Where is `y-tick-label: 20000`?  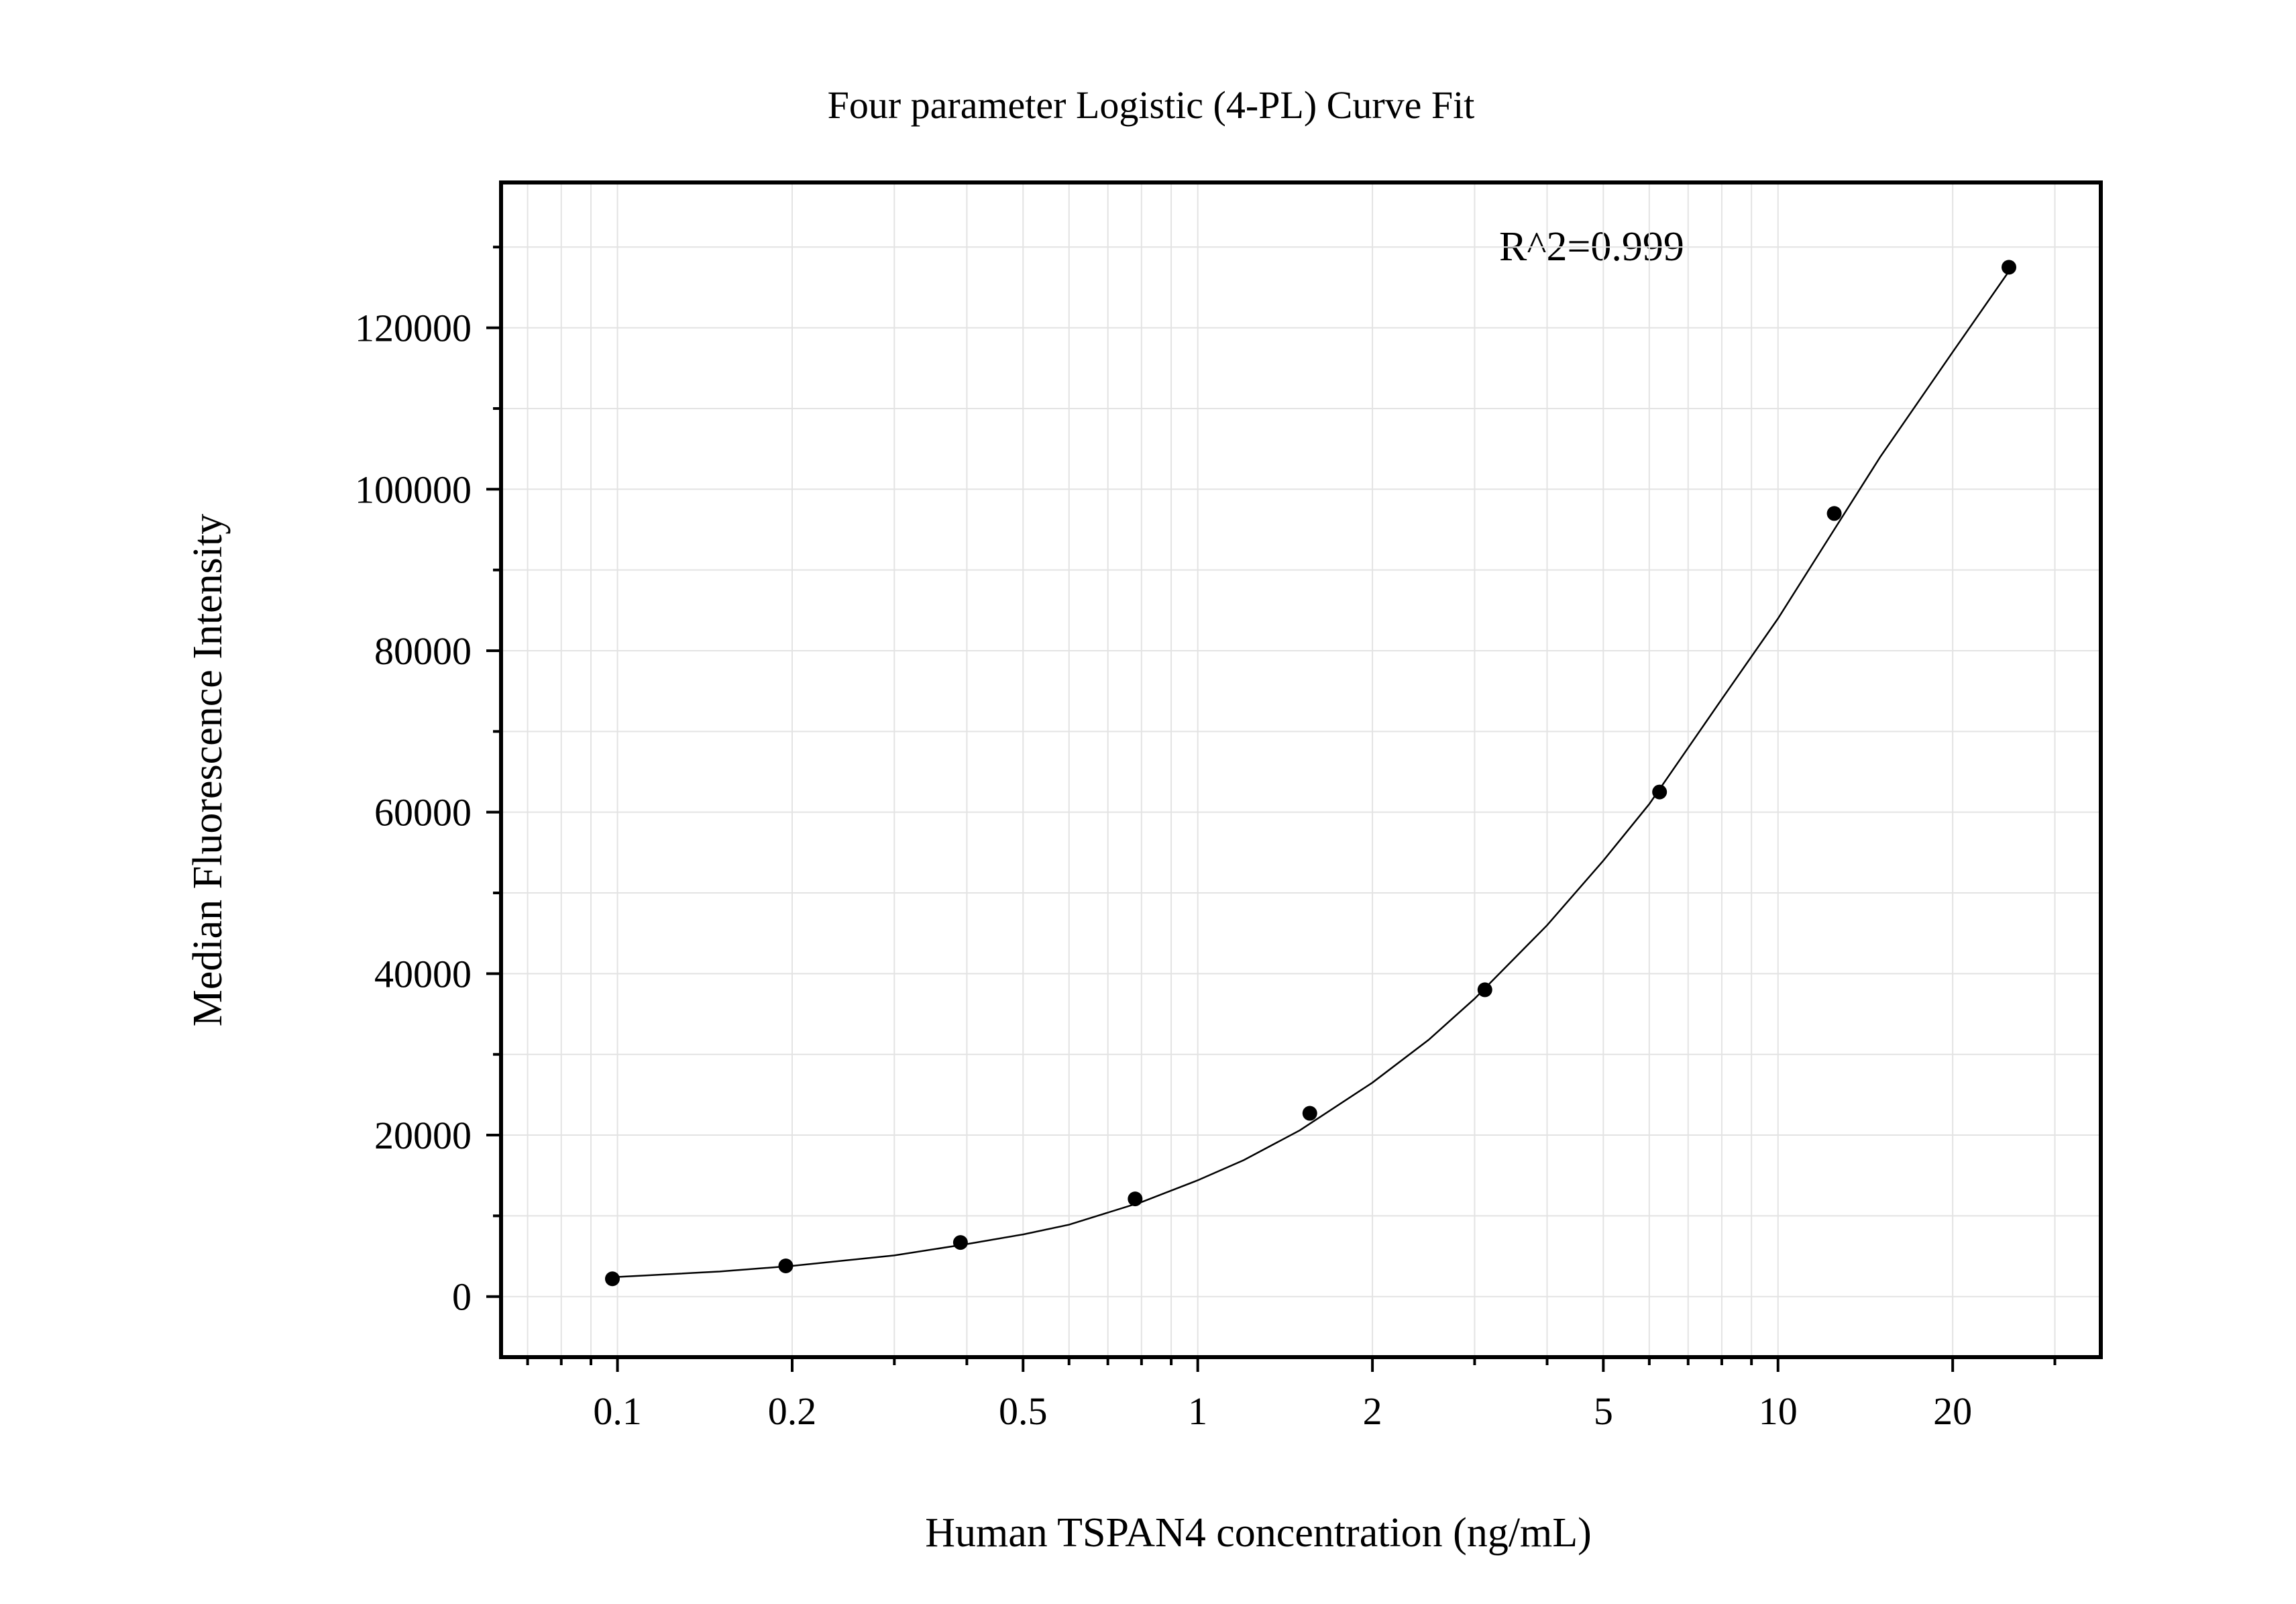
y-tick-label: 20000 is located at coordinates (423, 1135).